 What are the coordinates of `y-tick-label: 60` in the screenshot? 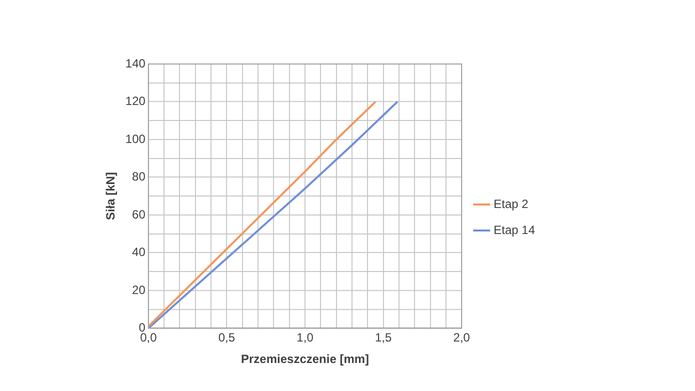 It's located at (139, 214).